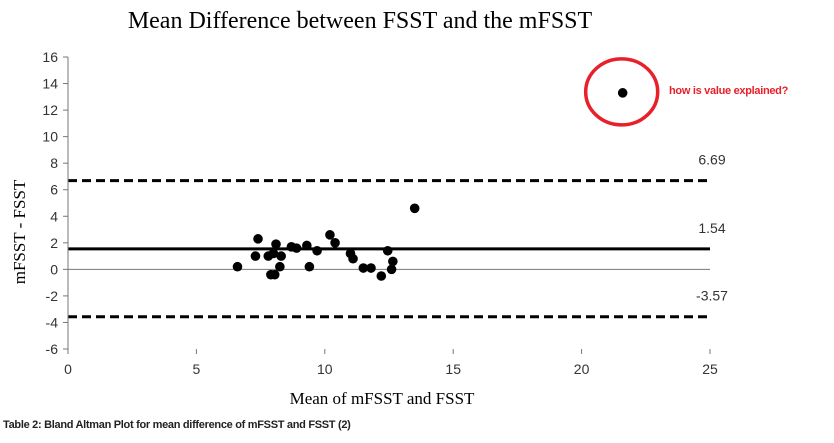 This screenshot has width=834, height=443. Describe the element at coordinates (68, 369) in the screenshot. I see `x-tick-label: 0` at that location.